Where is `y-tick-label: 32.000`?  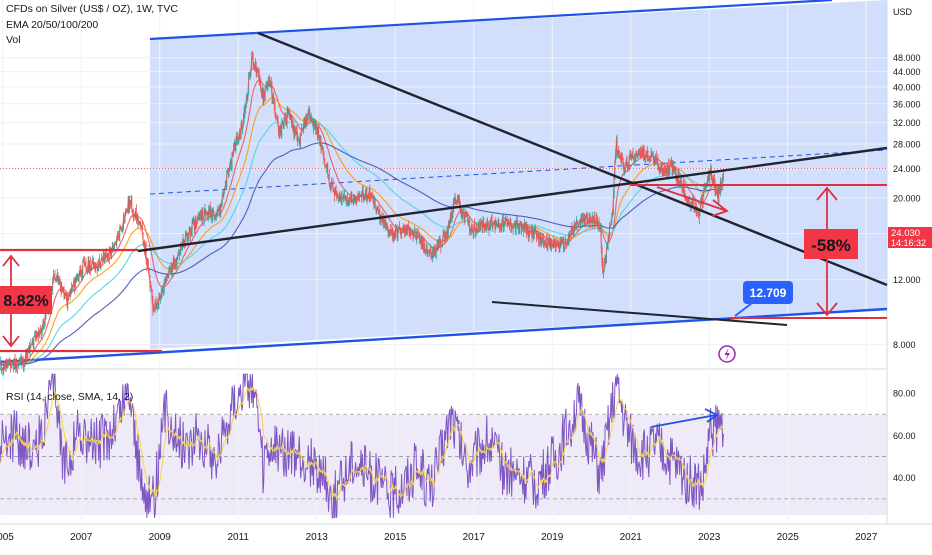
y-tick-label: 32.000 is located at coordinates (907, 123).